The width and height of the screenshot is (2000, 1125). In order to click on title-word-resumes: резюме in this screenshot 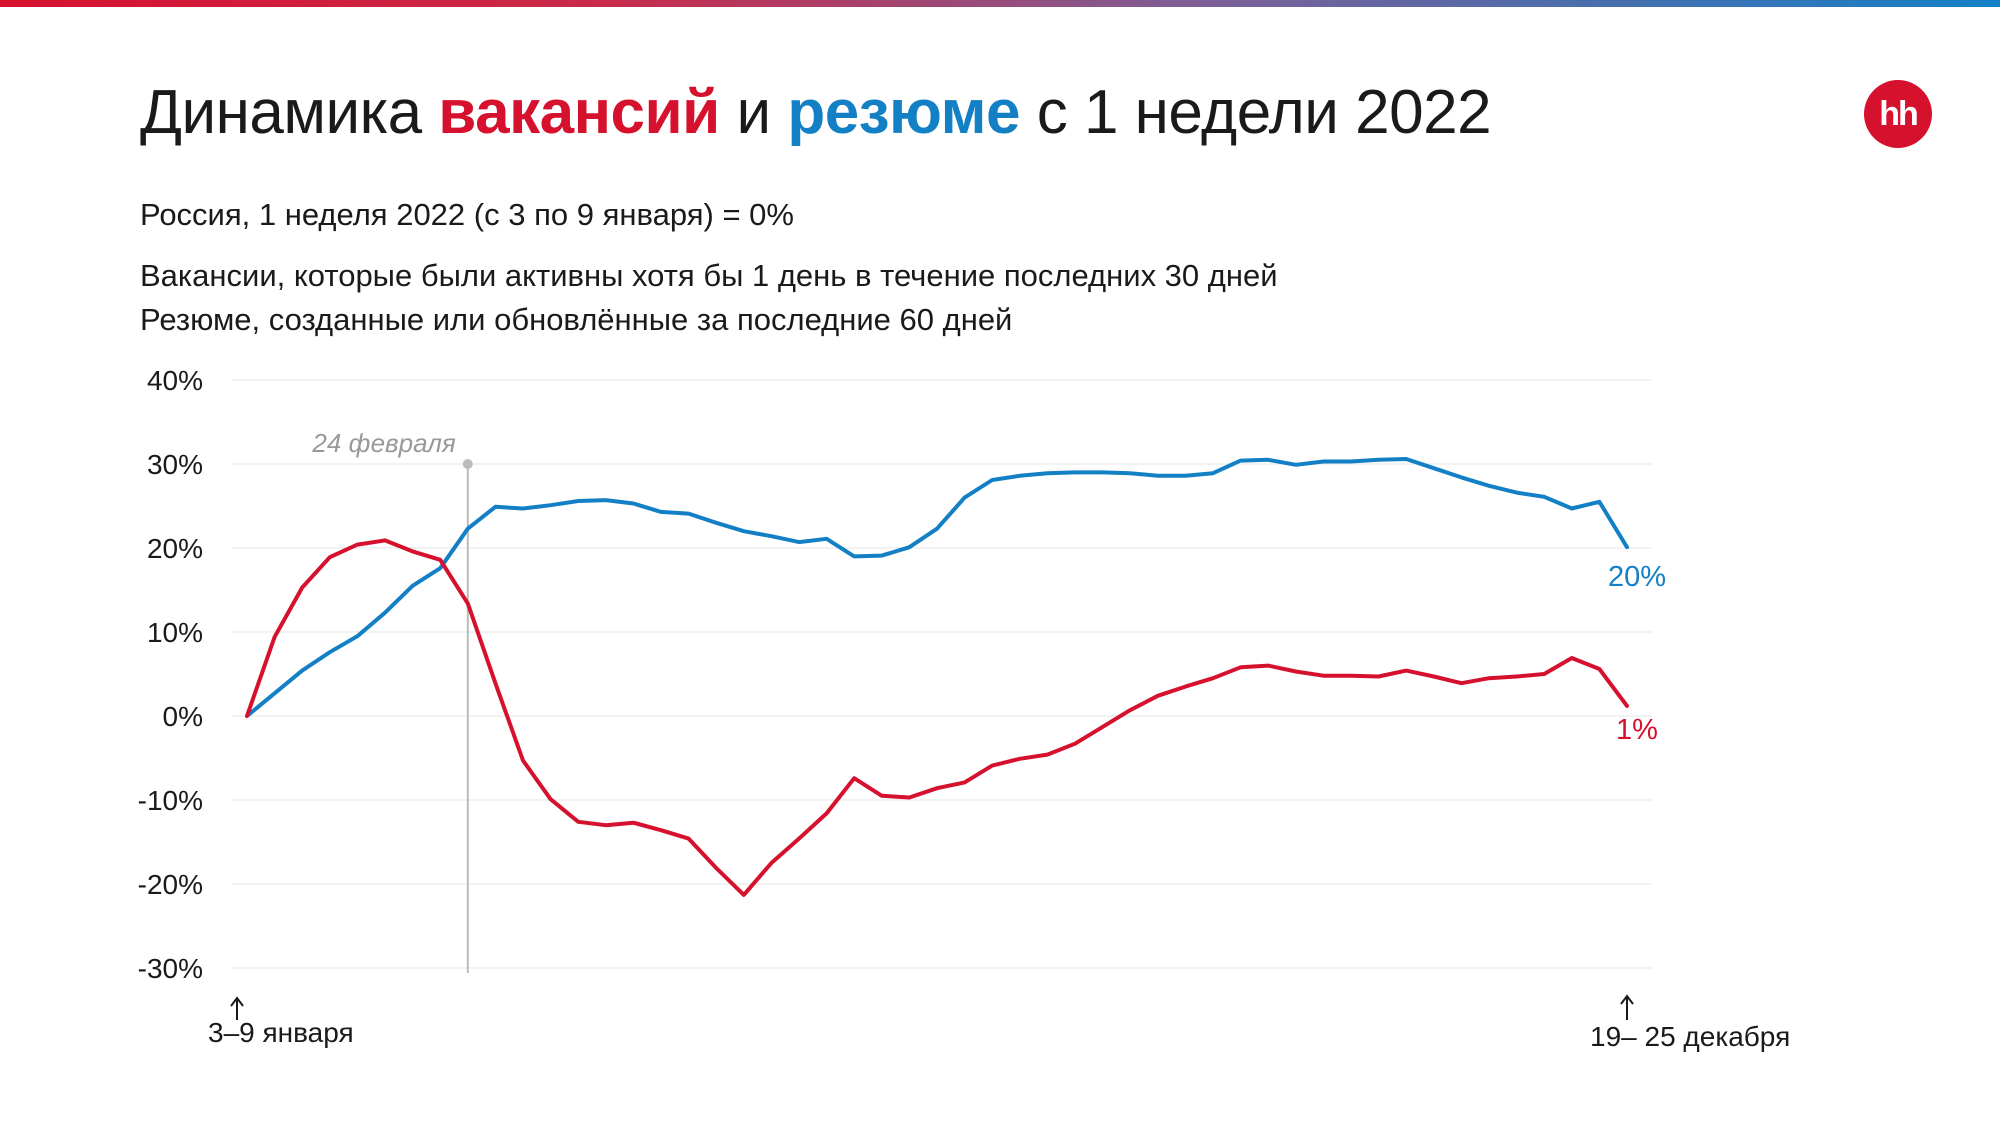, I will do `click(903, 112)`.